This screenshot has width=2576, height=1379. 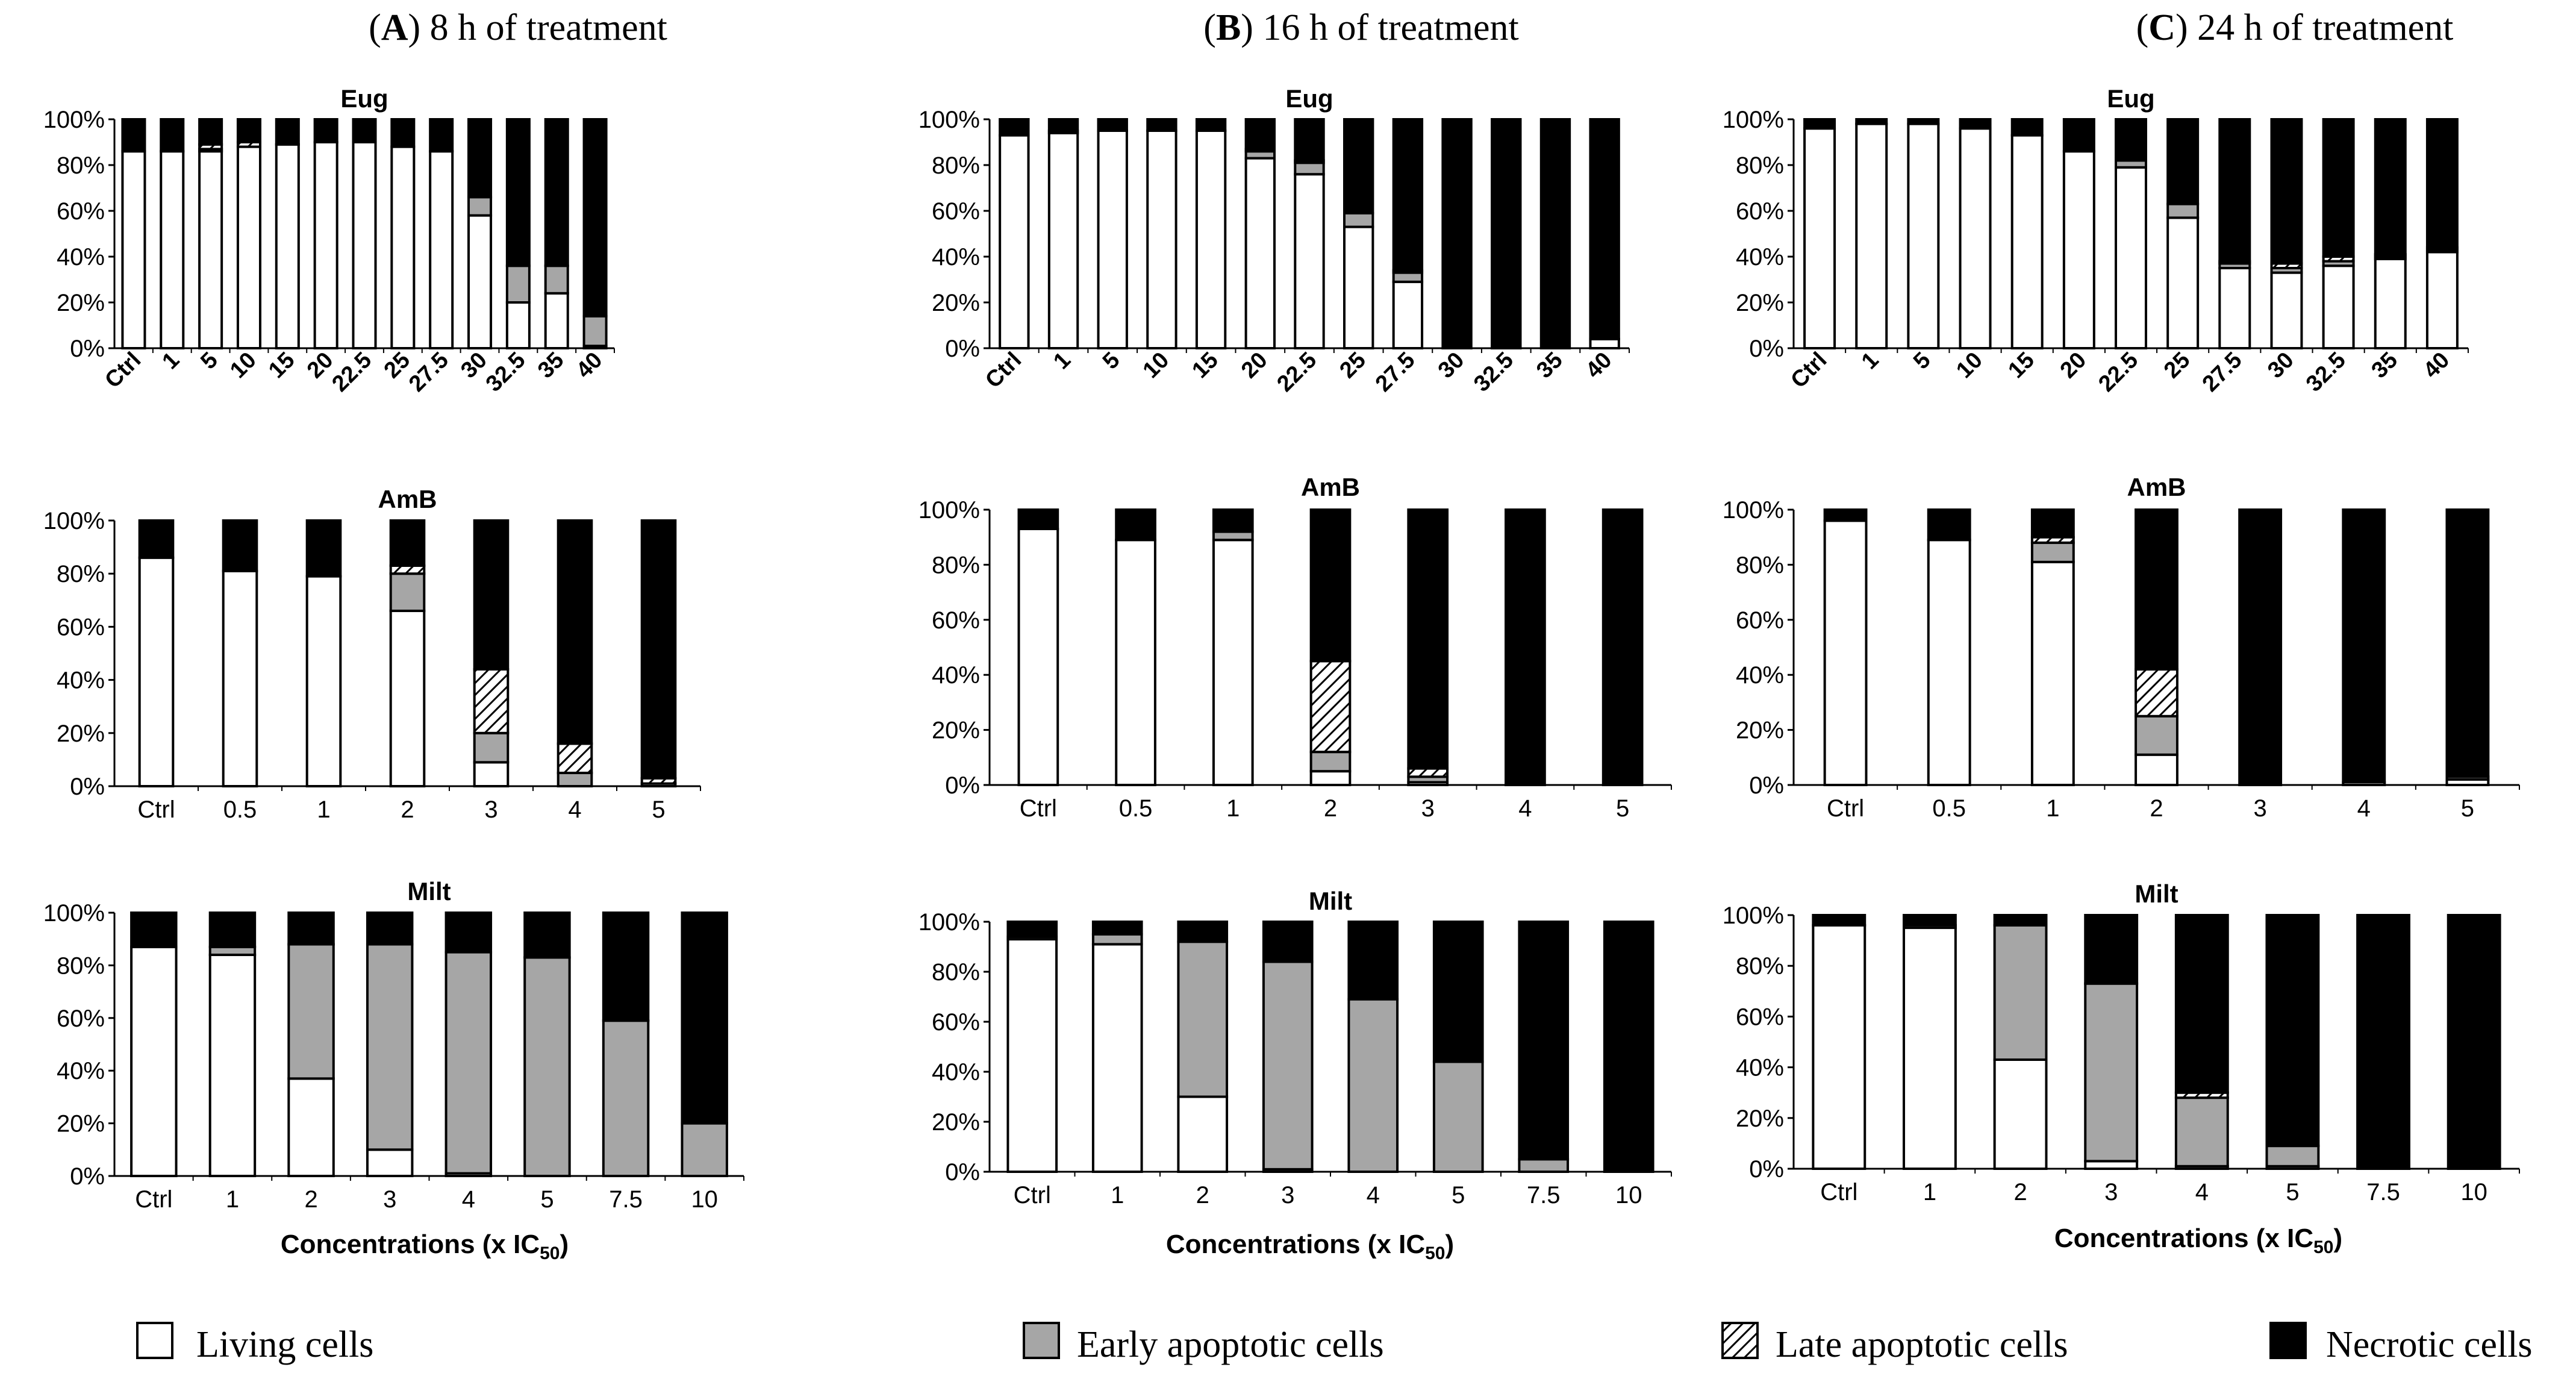 What do you see at coordinates (2156, 487) in the screenshot?
I see `chart-title: AmB` at bounding box center [2156, 487].